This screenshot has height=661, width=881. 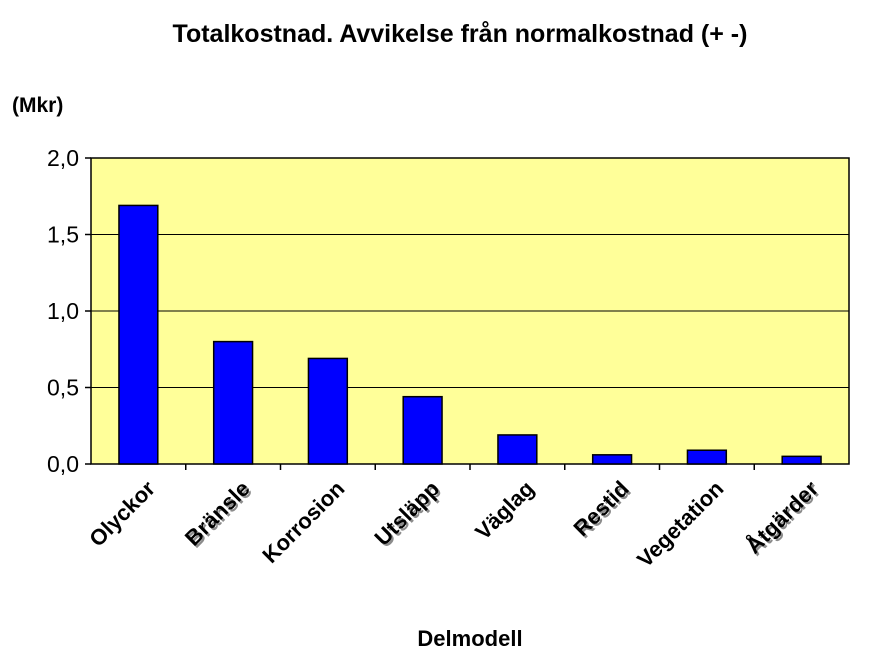 I want to click on x-tick-label: Vegetation, so click(x=680, y=524).